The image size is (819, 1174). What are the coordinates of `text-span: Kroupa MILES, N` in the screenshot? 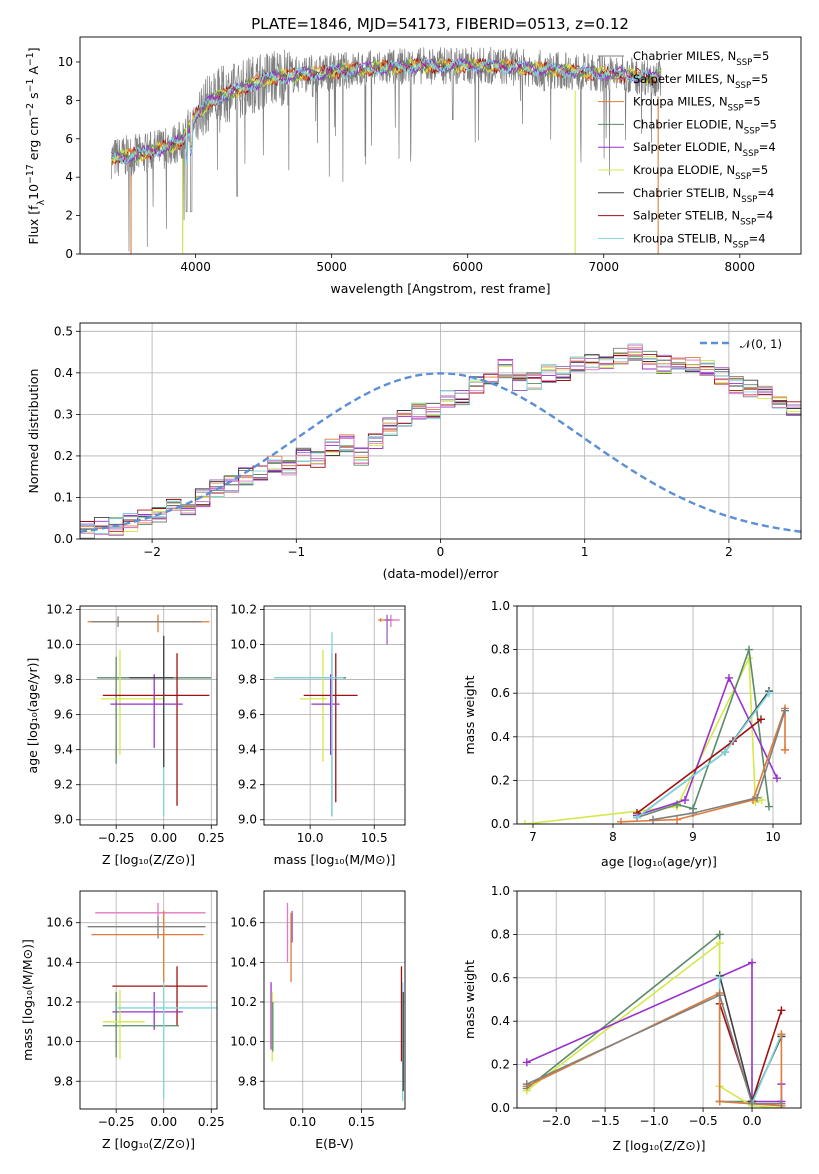 It's located at (680, 102).